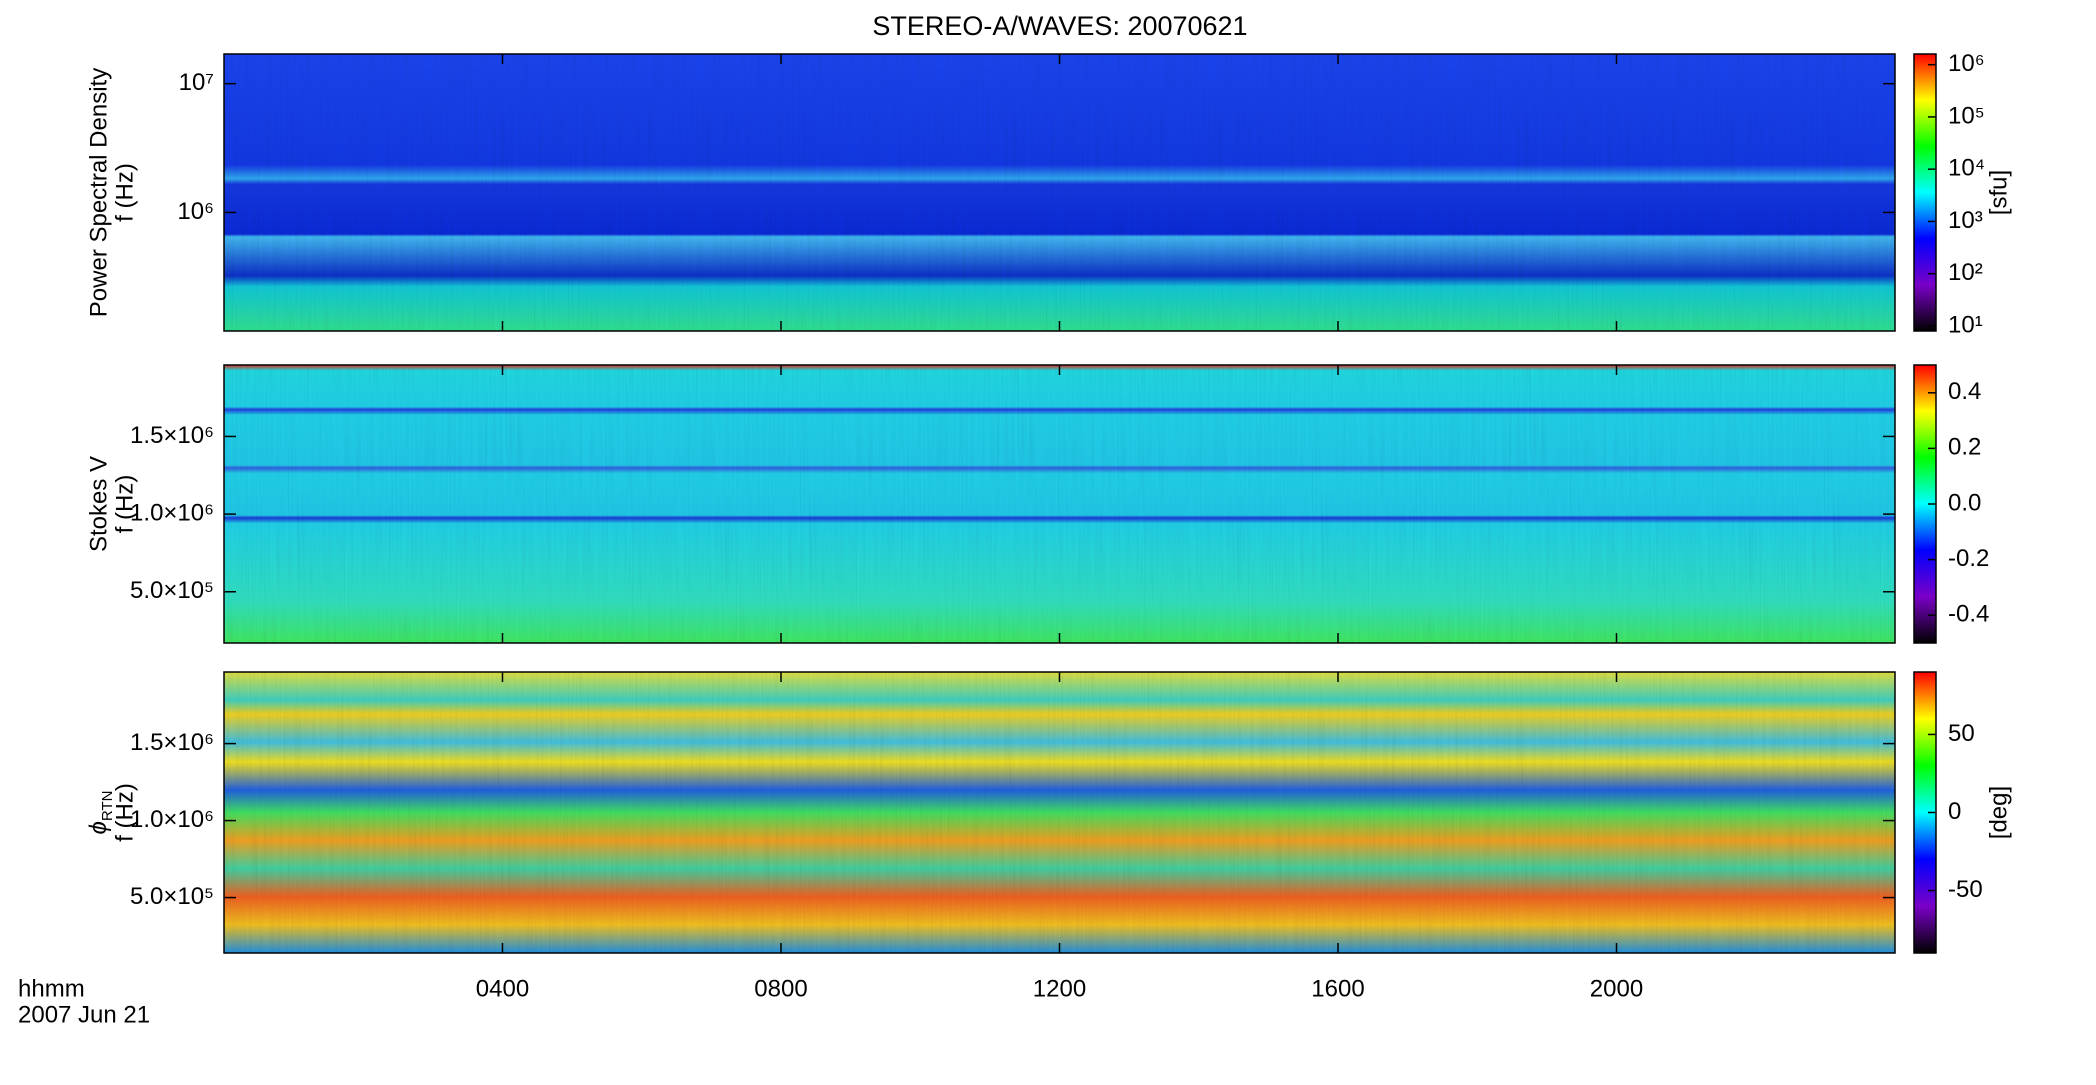  What do you see at coordinates (1966, 63) in the screenshot?
I see `colorbar-tick-label: 10⁶` at bounding box center [1966, 63].